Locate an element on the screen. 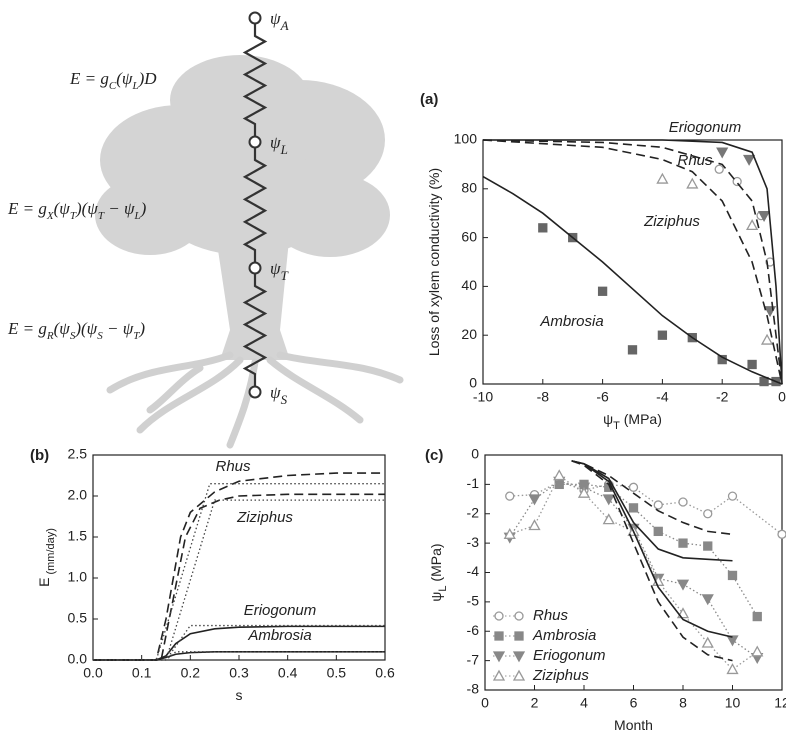 This screenshot has width=786, height=750. x-tick-label: -2 is located at coordinates (722, 397).